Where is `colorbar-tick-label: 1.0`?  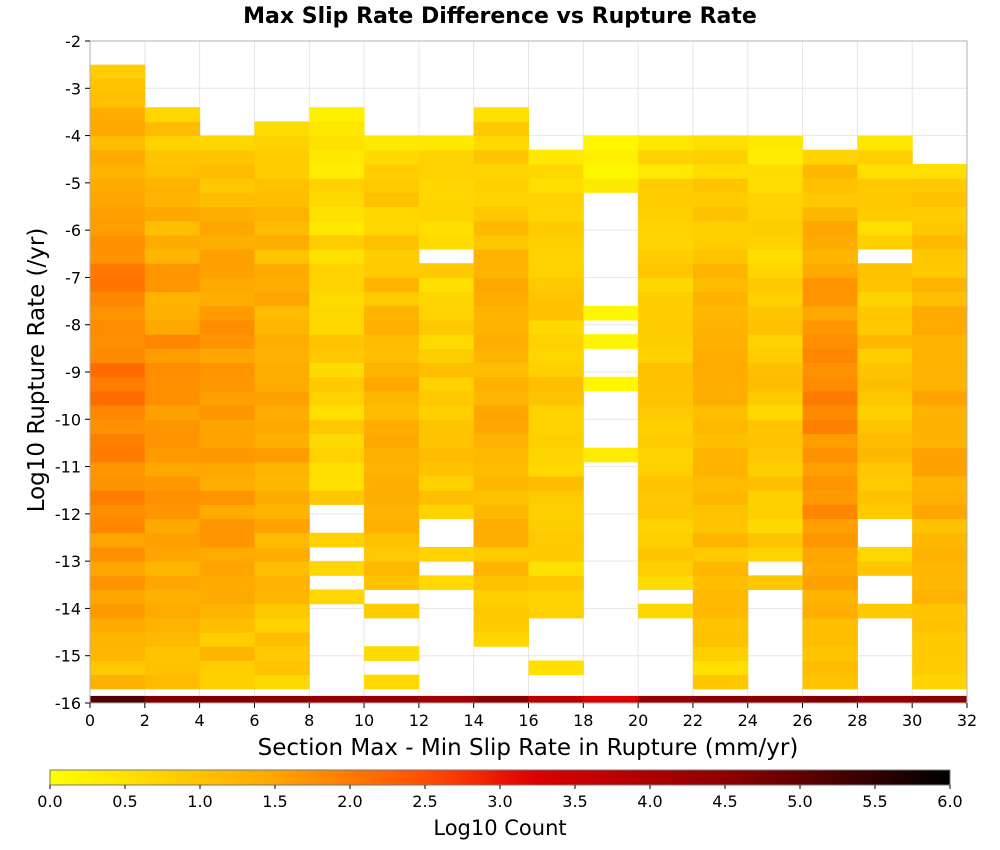
colorbar-tick-label: 1.0 is located at coordinates (199, 801).